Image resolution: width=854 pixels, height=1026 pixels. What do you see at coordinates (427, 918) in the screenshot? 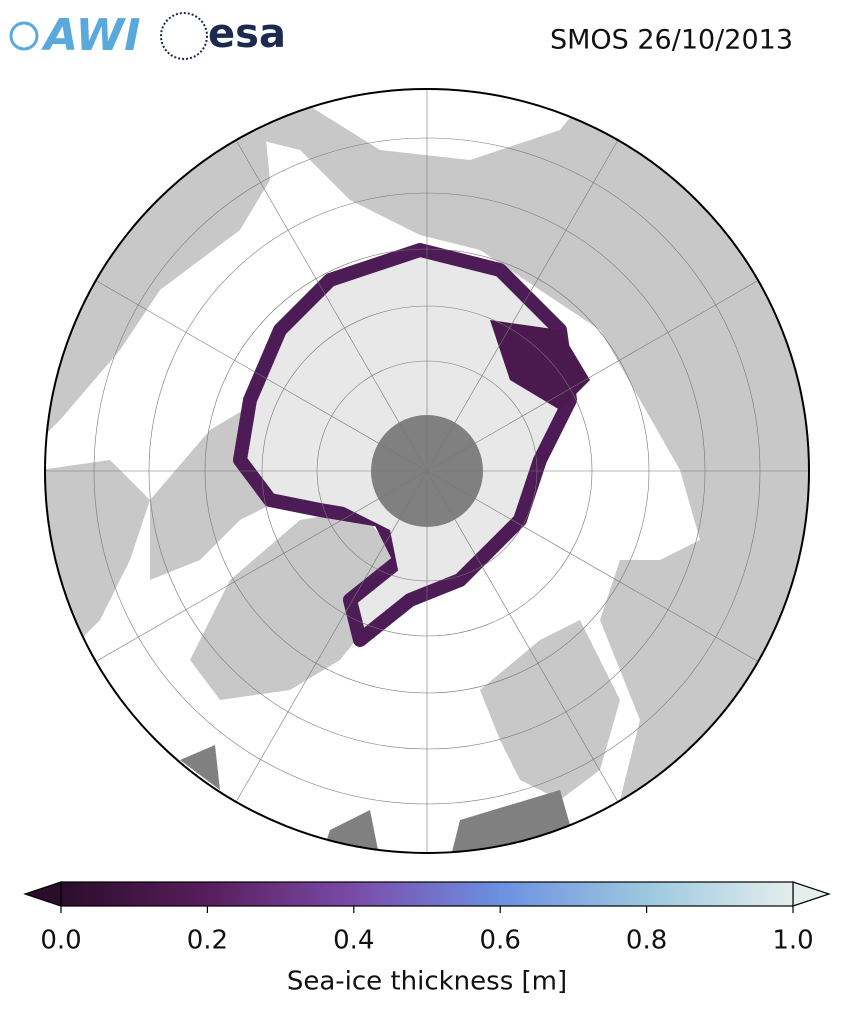
I see `colorbar: 0.0 0.2 0.4 0.6 0.8 1.0` at bounding box center [427, 918].